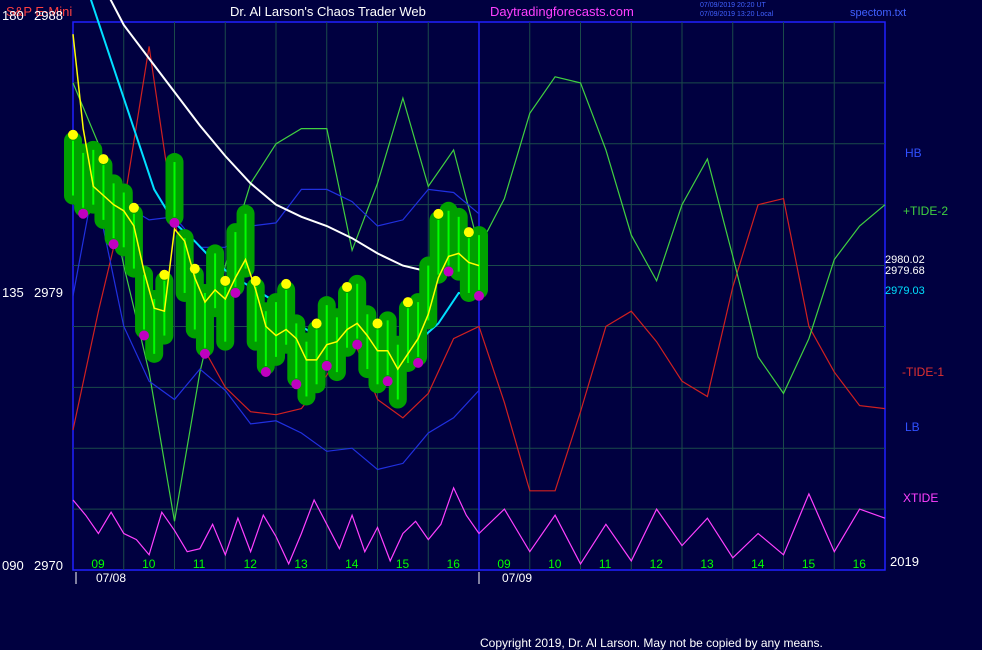 The image size is (982, 650). I want to click on legend-tide1: -TIDE-1, so click(923, 372).